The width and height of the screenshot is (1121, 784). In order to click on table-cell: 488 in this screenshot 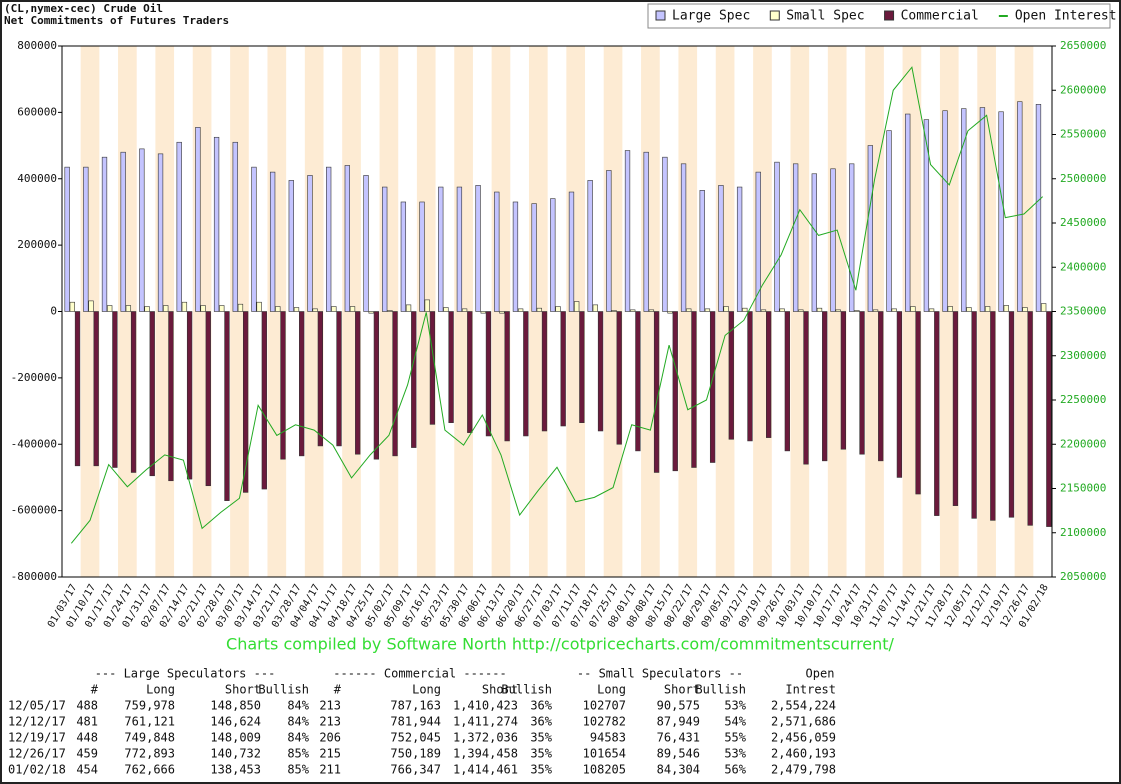, I will do `click(87, 706)`.